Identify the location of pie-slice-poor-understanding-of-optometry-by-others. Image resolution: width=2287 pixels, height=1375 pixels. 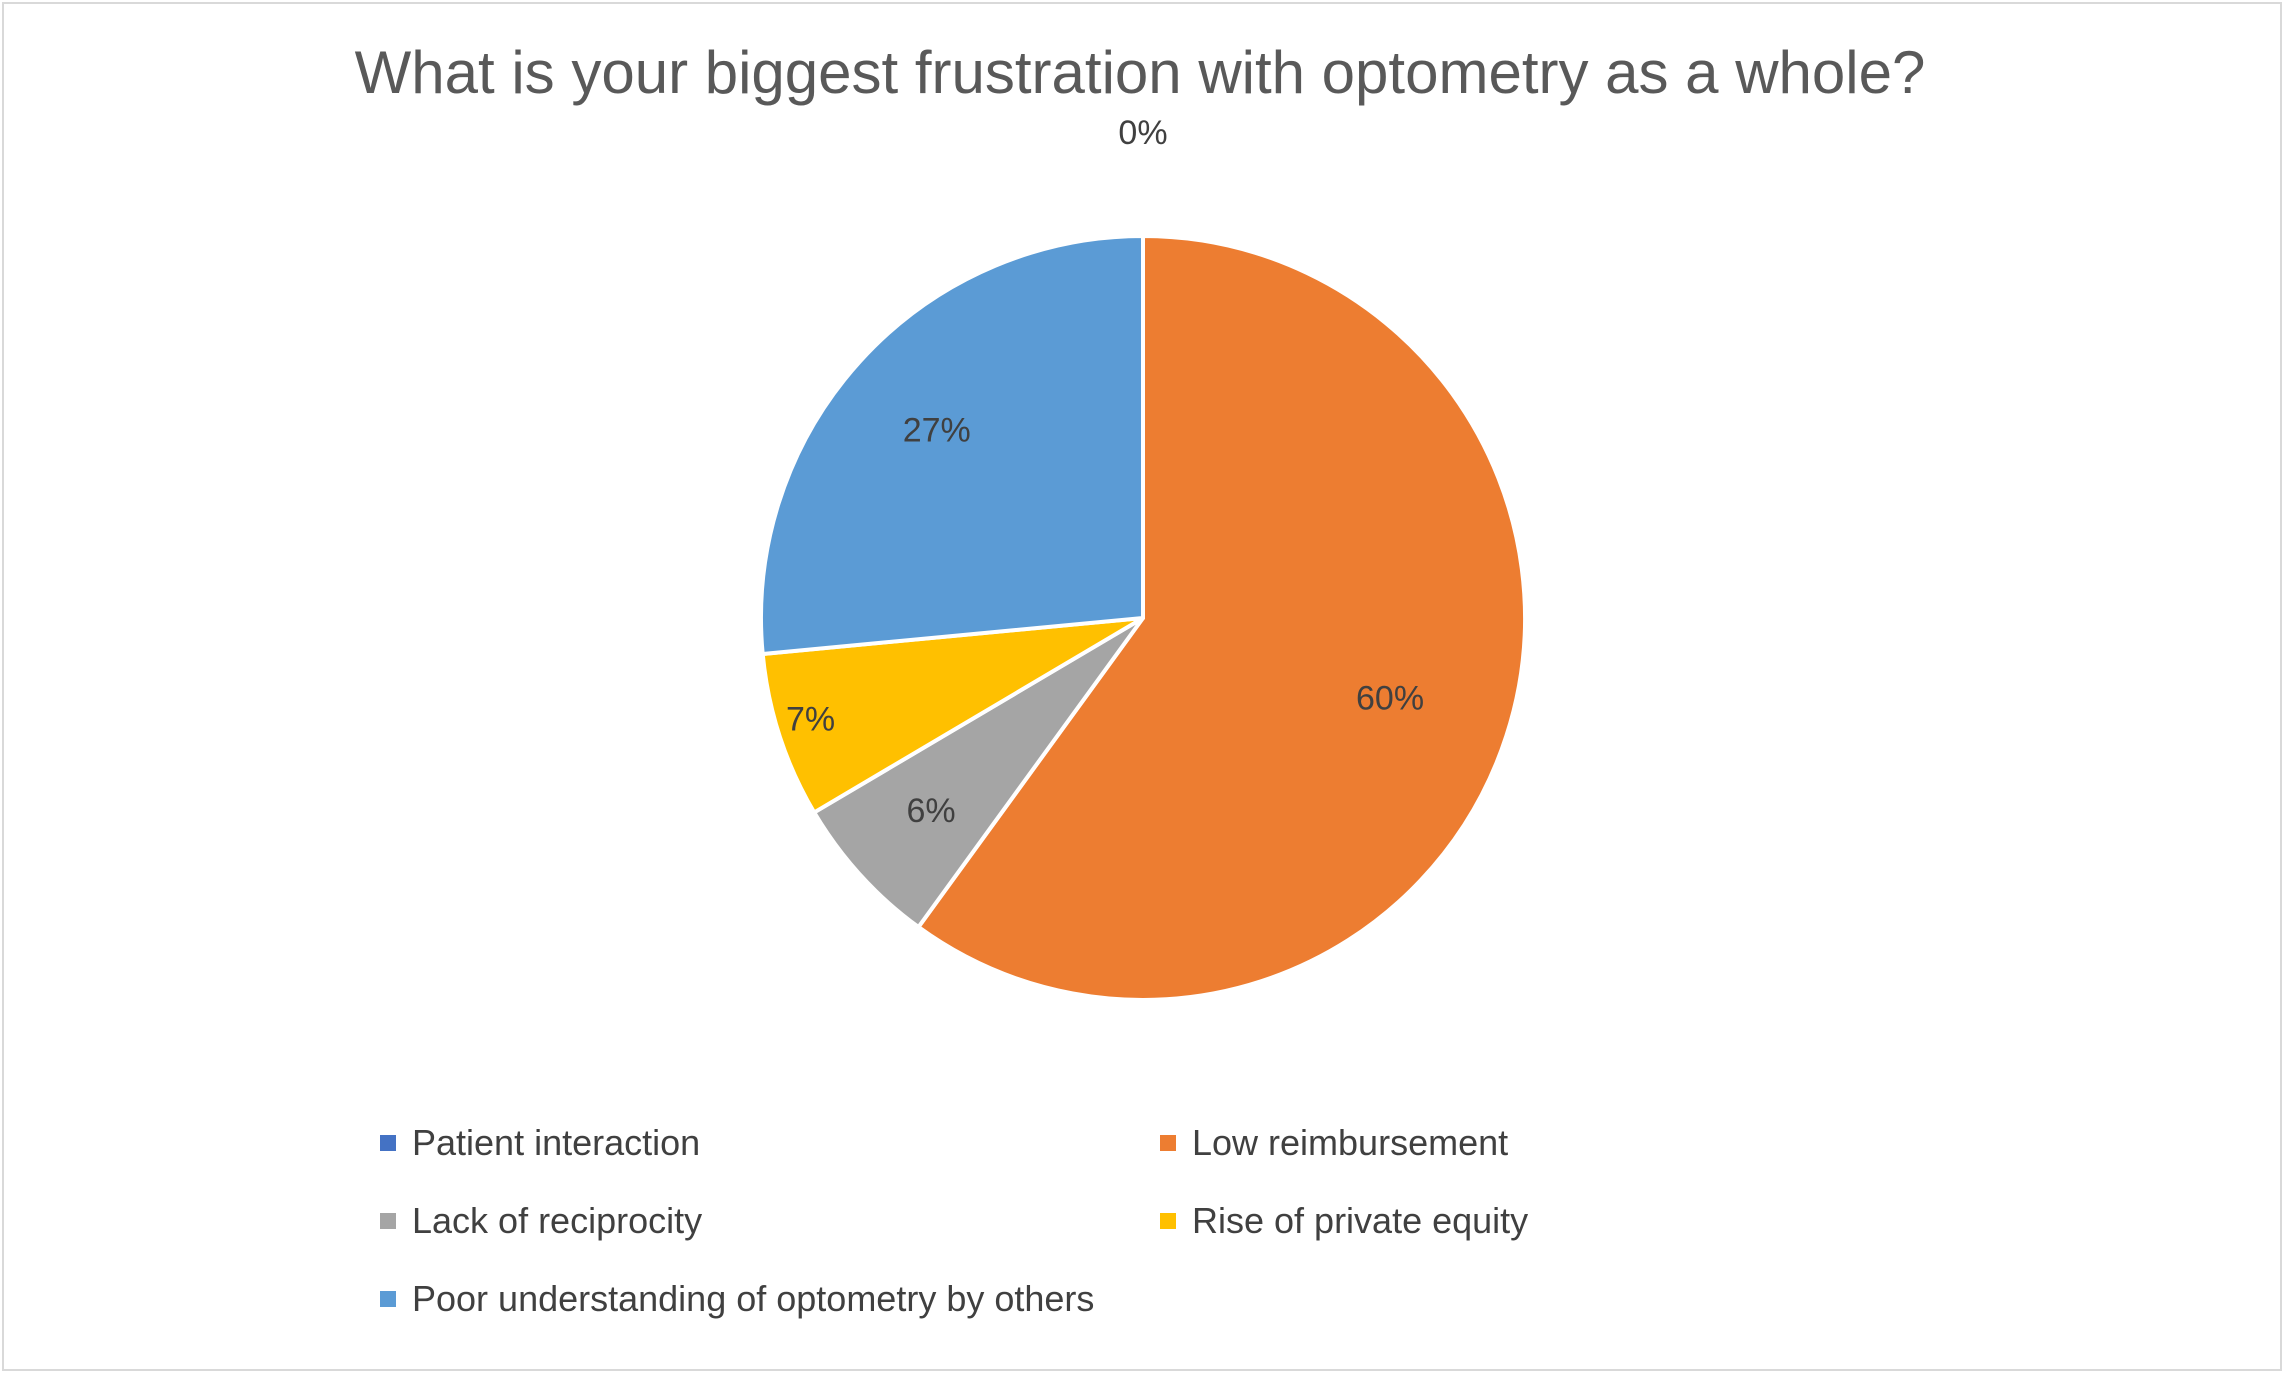
(952, 445).